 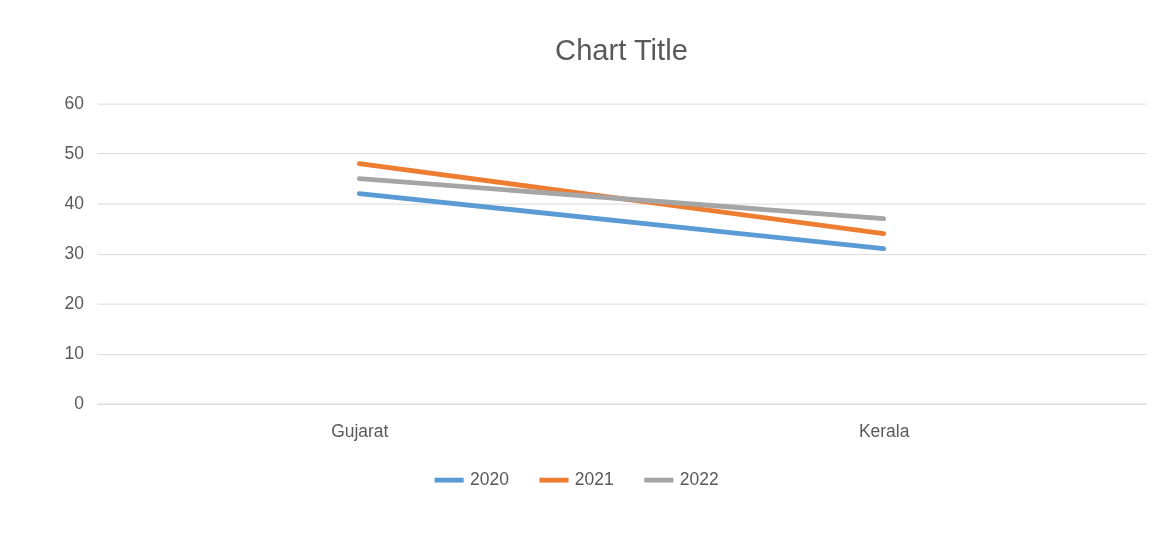 What do you see at coordinates (79, 403) in the screenshot?
I see `y-tick-label: 0` at bounding box center [79, 403].